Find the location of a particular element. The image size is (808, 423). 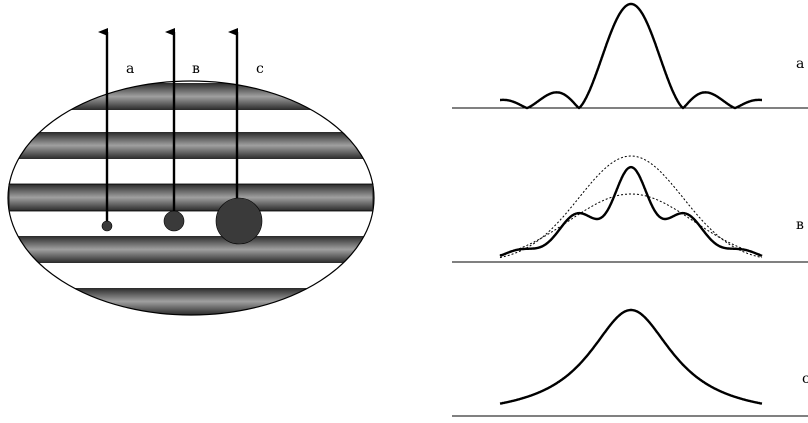

left-label-c: c is located at coordinates (260, 69).